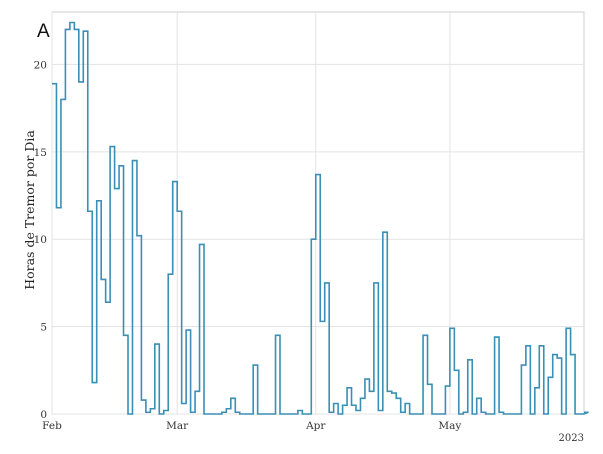 This screenshot has height=454, width=603. Describe the element at coordinates (571, 438) in the screenshot. I see `x-axis-year-label: 2023` at that location.